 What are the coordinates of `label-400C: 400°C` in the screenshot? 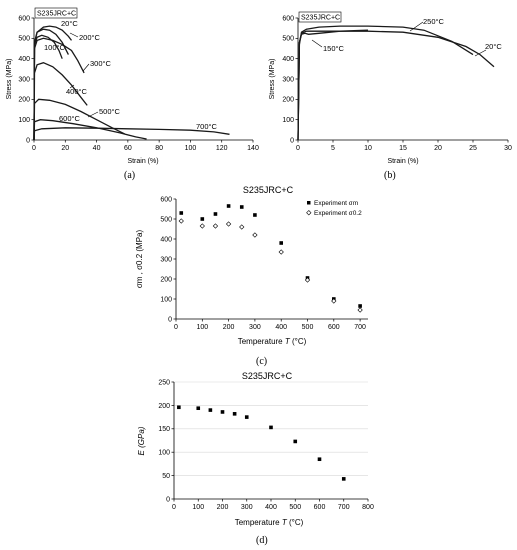 It's located at (77, 91).